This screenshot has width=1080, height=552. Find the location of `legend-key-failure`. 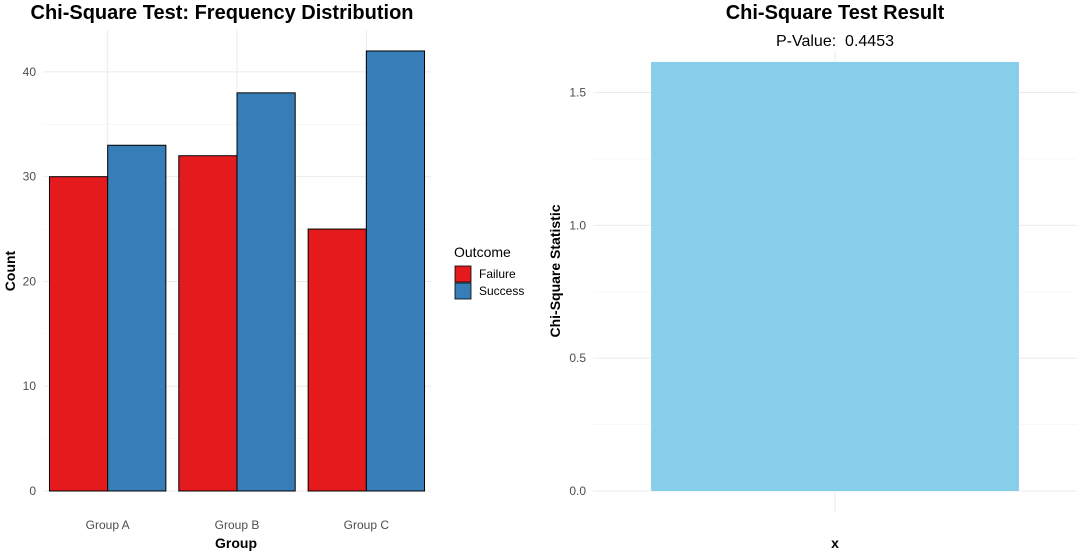

legend-key-failure is located at coordinates (463, 274).